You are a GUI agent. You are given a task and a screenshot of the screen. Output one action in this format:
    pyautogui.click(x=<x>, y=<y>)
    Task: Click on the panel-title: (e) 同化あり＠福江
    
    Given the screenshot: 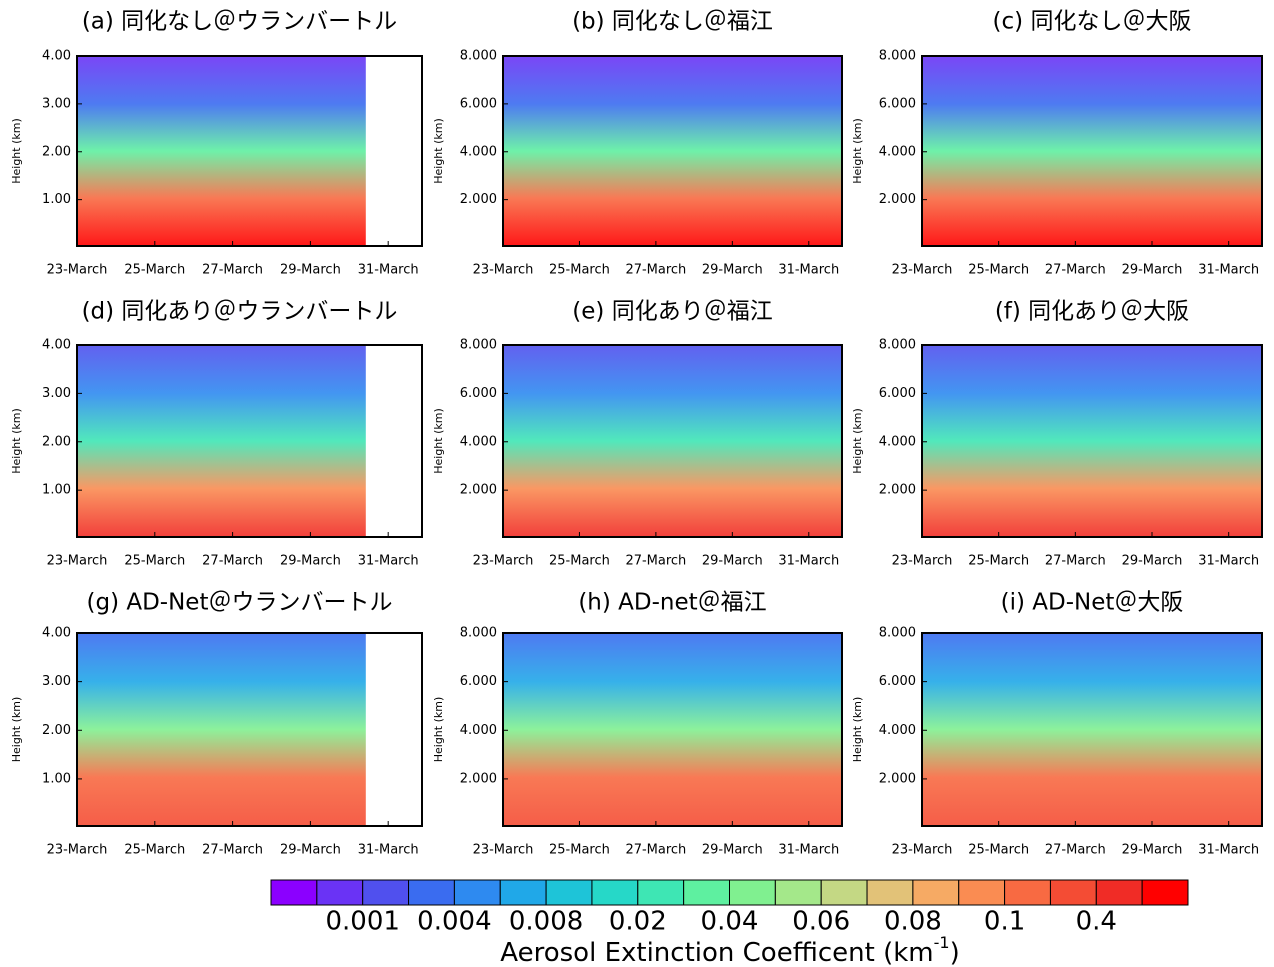 What is the action you would take?
    pyautogui.click(x=672, y=312)
    